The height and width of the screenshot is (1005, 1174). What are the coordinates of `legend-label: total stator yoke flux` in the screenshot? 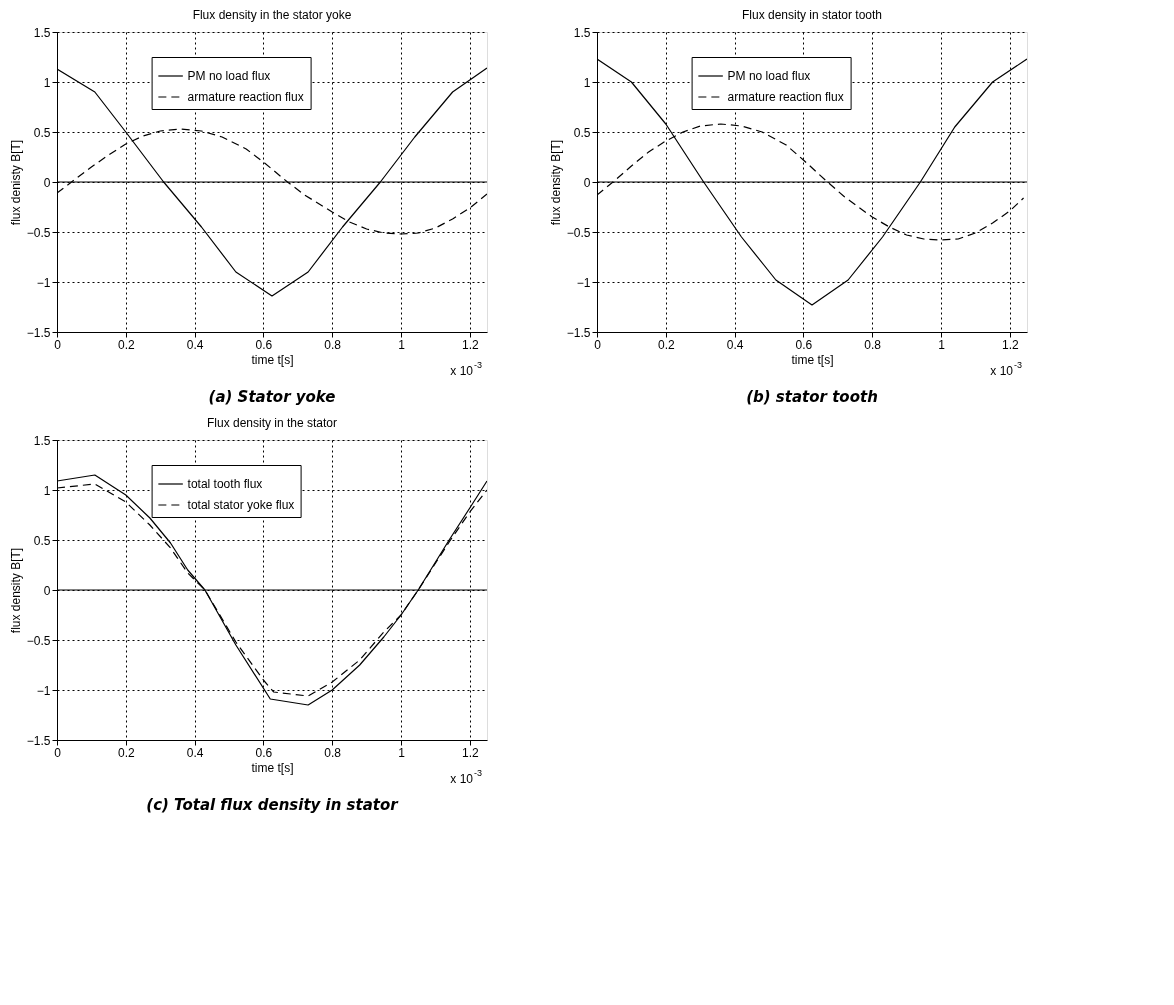 It's located at (241, 505).